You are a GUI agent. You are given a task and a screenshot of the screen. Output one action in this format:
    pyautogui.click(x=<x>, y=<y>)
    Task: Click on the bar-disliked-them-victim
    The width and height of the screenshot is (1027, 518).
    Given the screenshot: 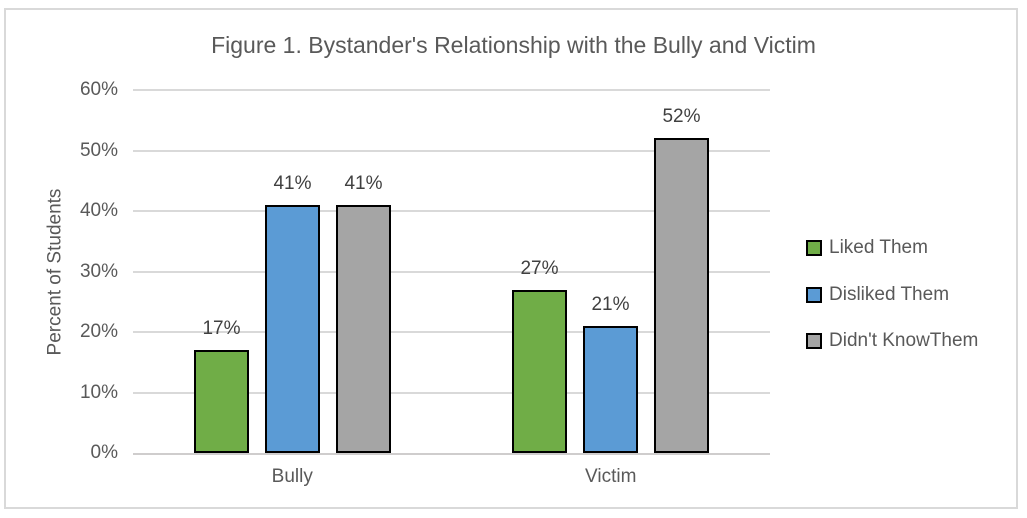 What is the action you would take?
    pyautogui.click(x=610, y=389)
    